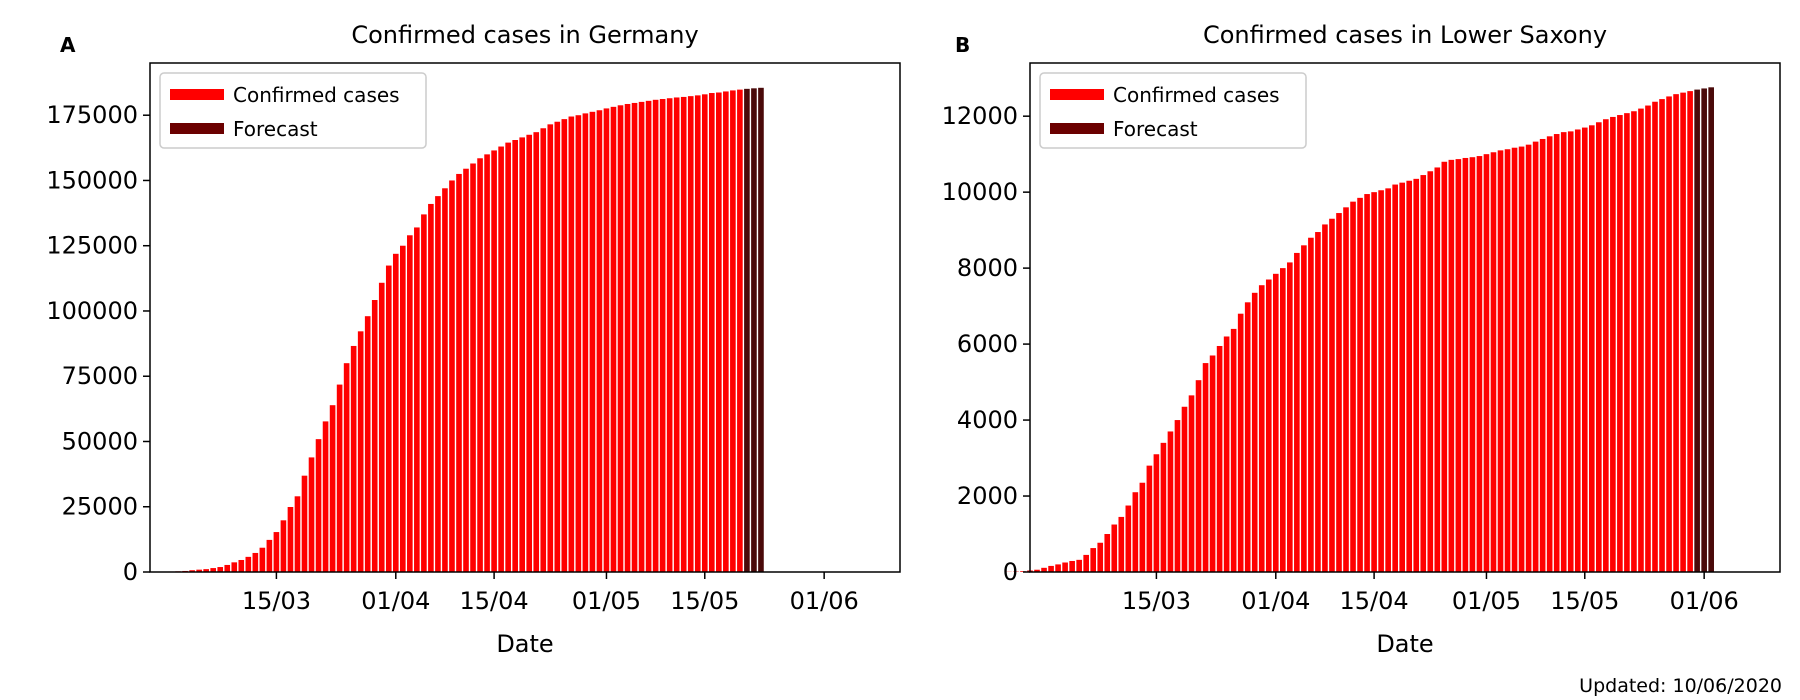 The height and width of the screenshot is (700, 1800). Describe the element at coordinates (100, 376) in the screenshot. I see `y-tick-label: 75000` at that location.